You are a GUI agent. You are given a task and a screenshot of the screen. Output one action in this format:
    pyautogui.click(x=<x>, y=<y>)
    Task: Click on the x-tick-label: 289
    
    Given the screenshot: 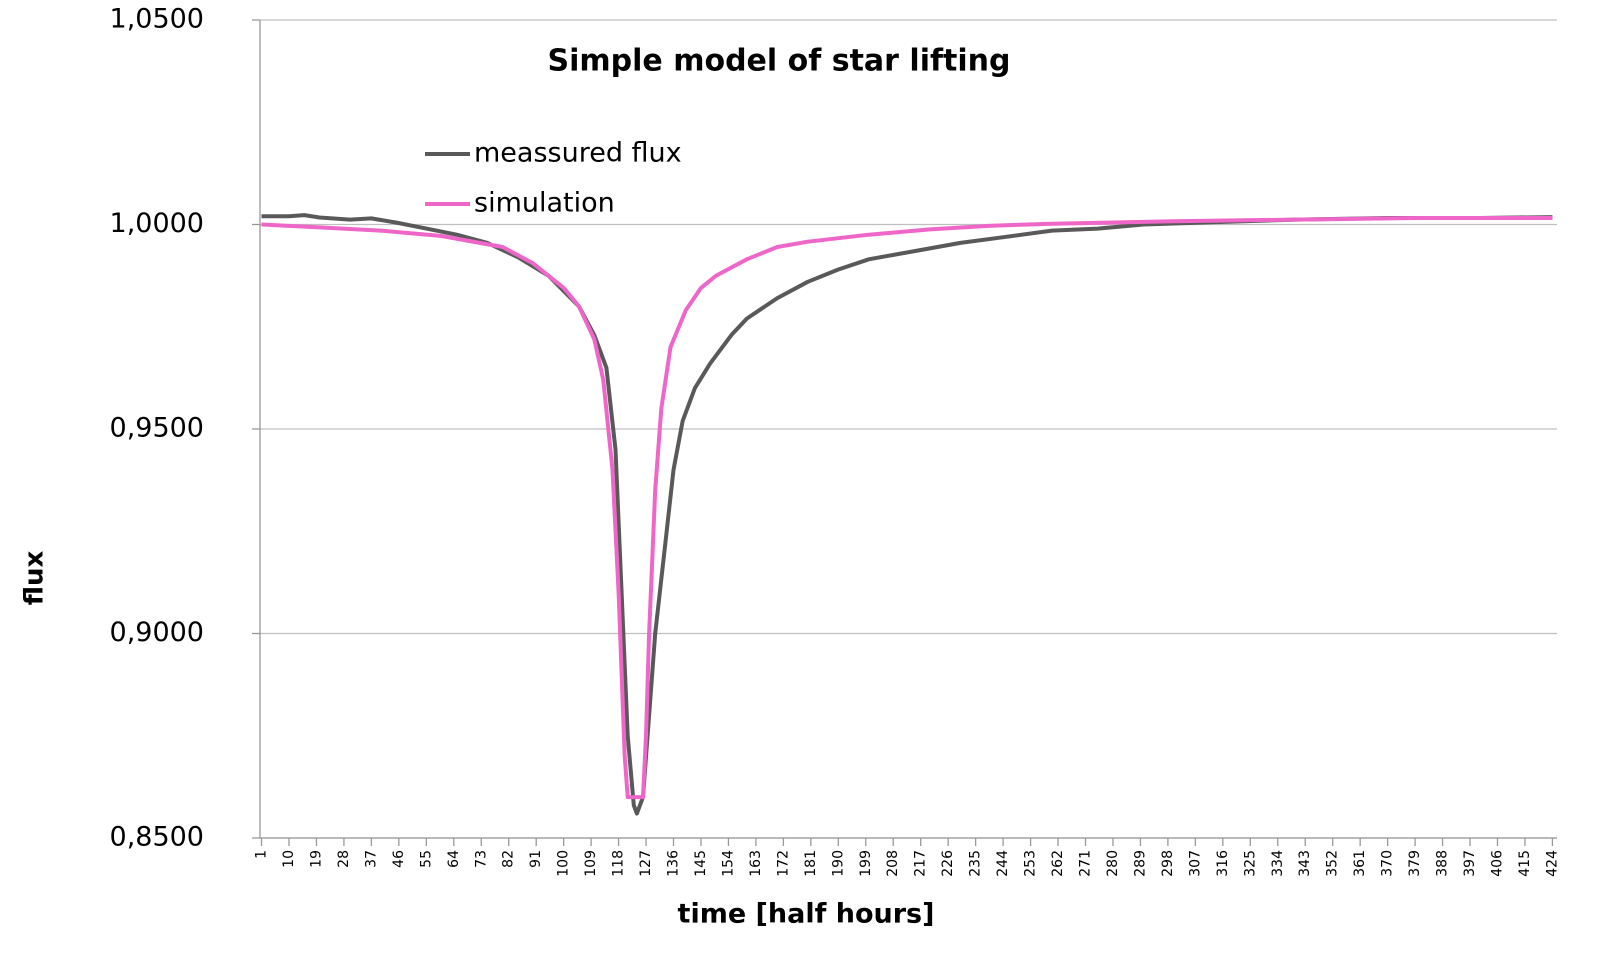 What is the action you would take?
    pyautogui.click(x=1140, y=863)
    